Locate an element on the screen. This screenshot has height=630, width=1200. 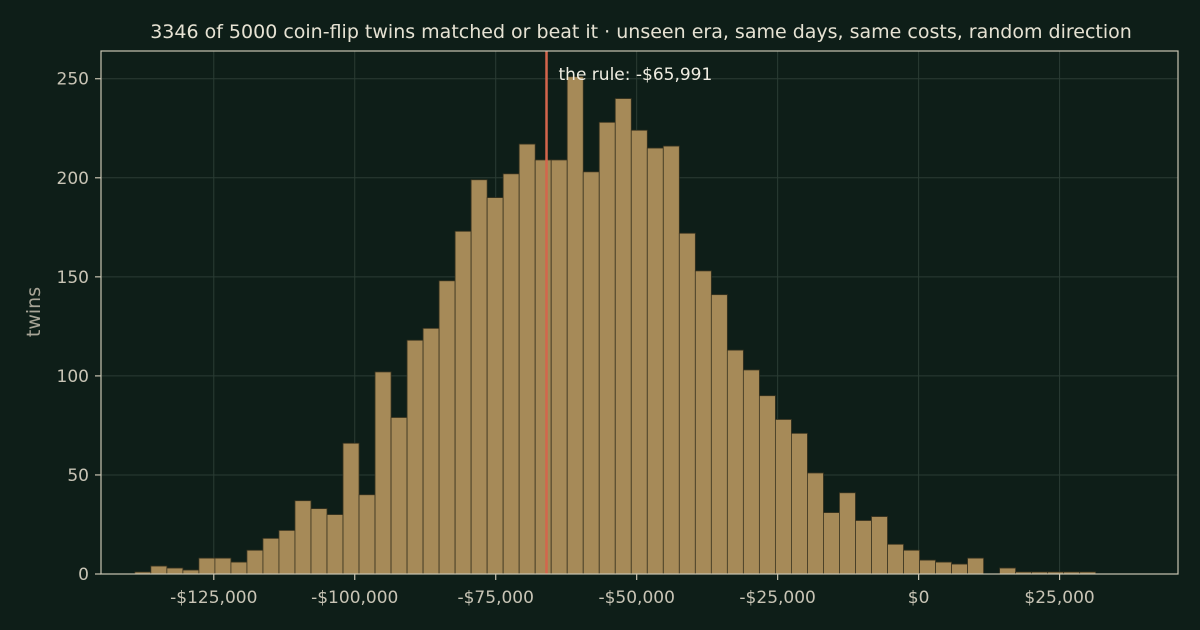
x-tick-label: -$125,000 is located at coordinates (213, 598).